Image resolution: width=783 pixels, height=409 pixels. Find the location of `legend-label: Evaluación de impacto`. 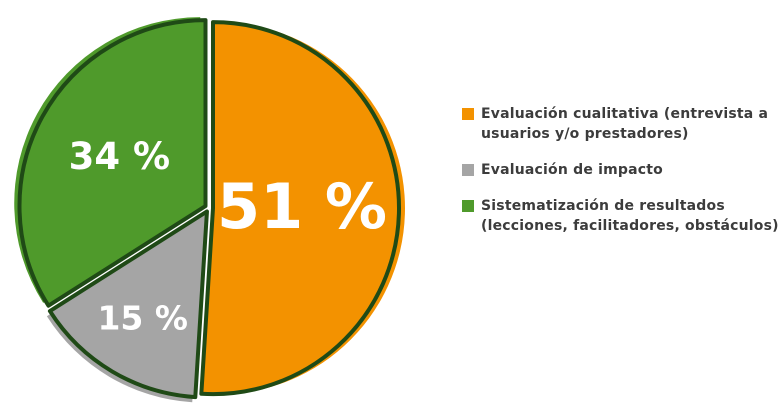

legend-label: Evaluación de impacto is located at coordinates (572, 170).